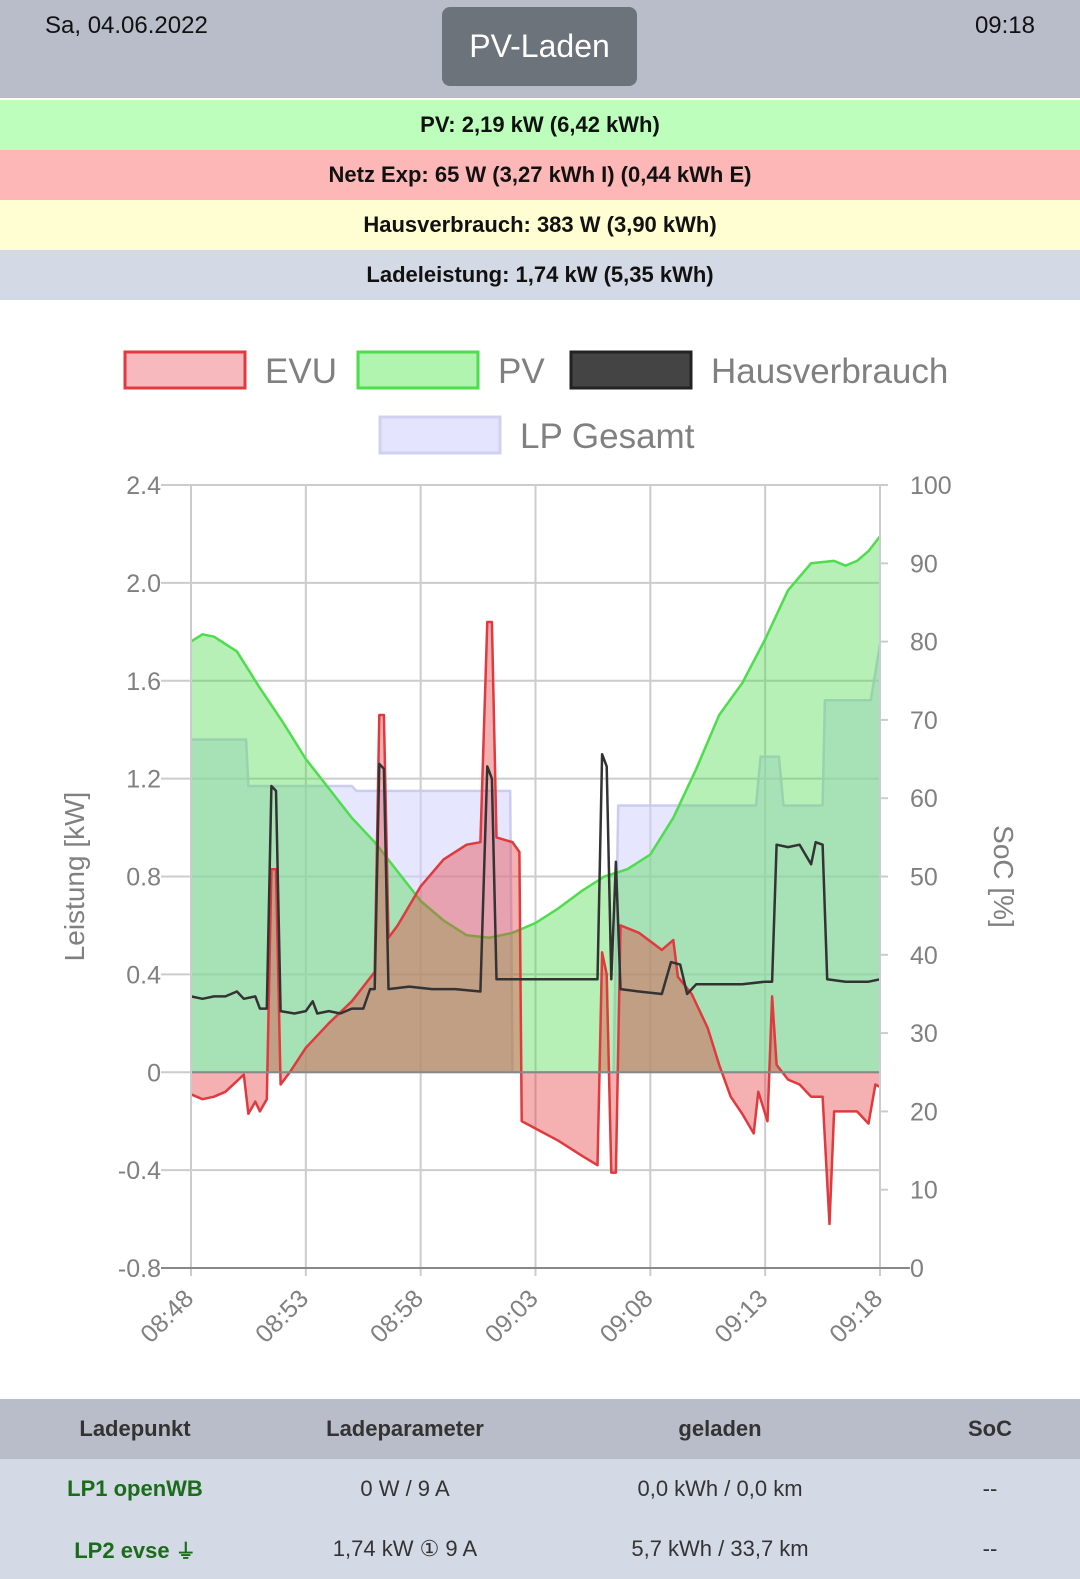  I want to click on header-bar: Sa, 04.06.2022 PV-Laden 09:18, so click(540, 49).